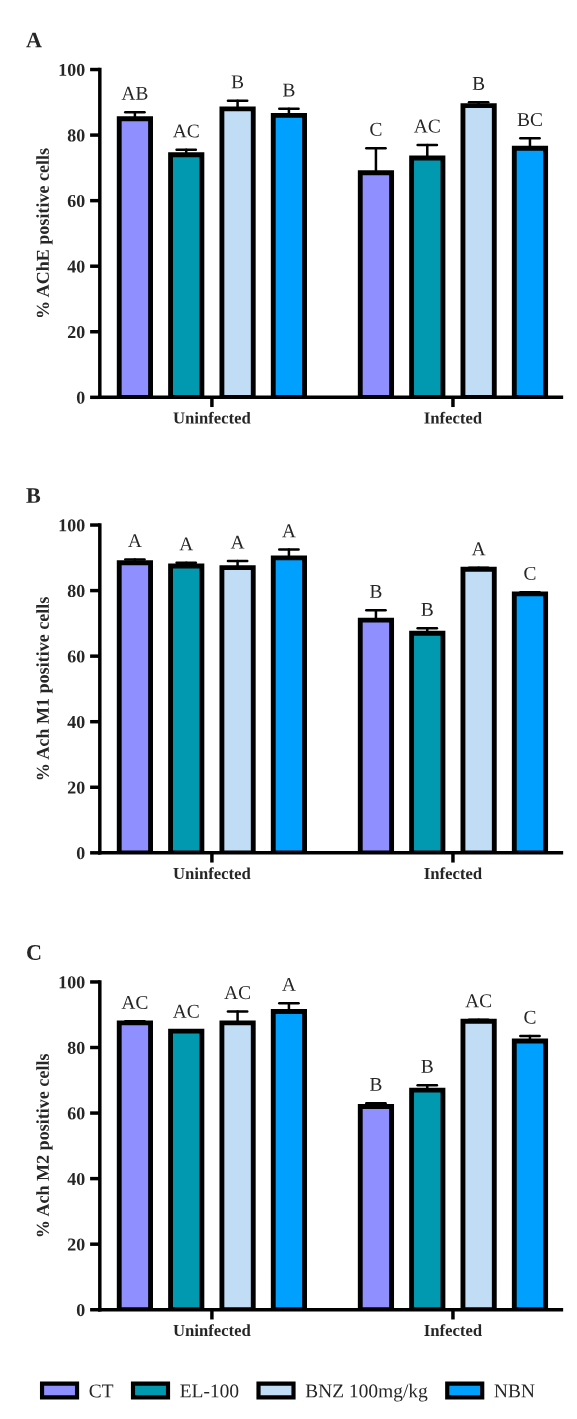 The width and height of the screenshot is (577, 1419). Describe the element at coordinates (209, 1391) in the screenshot. I see `legend-label: EL-100` at that location.